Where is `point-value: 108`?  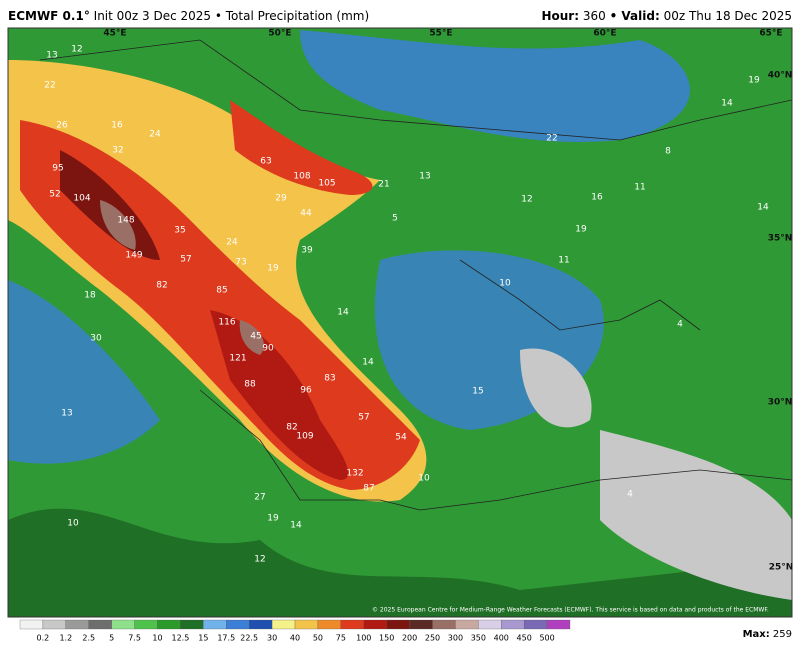
point-value: 108 is located at coordinates (301, 177).